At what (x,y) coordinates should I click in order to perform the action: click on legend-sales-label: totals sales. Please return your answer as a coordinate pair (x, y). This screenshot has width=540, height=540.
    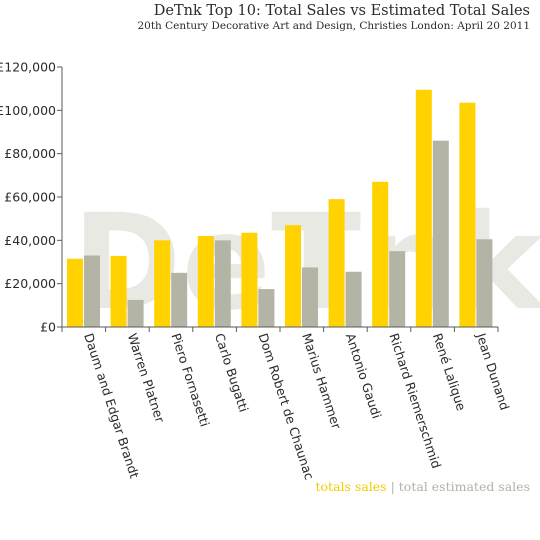
    Looking at the image, I should click on (351, 486).